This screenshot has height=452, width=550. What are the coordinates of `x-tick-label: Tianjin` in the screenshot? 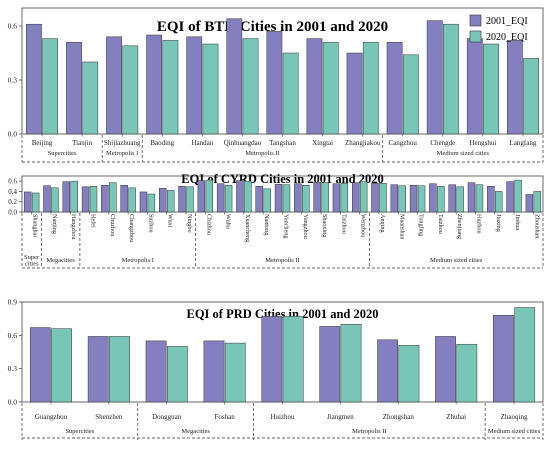 It's located at (82, 143).